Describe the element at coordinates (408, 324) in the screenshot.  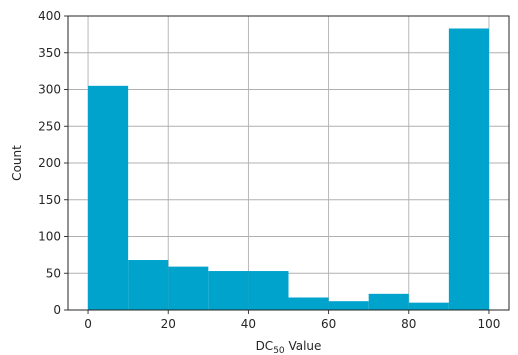
I see `x-tick-label: 80` at that location.